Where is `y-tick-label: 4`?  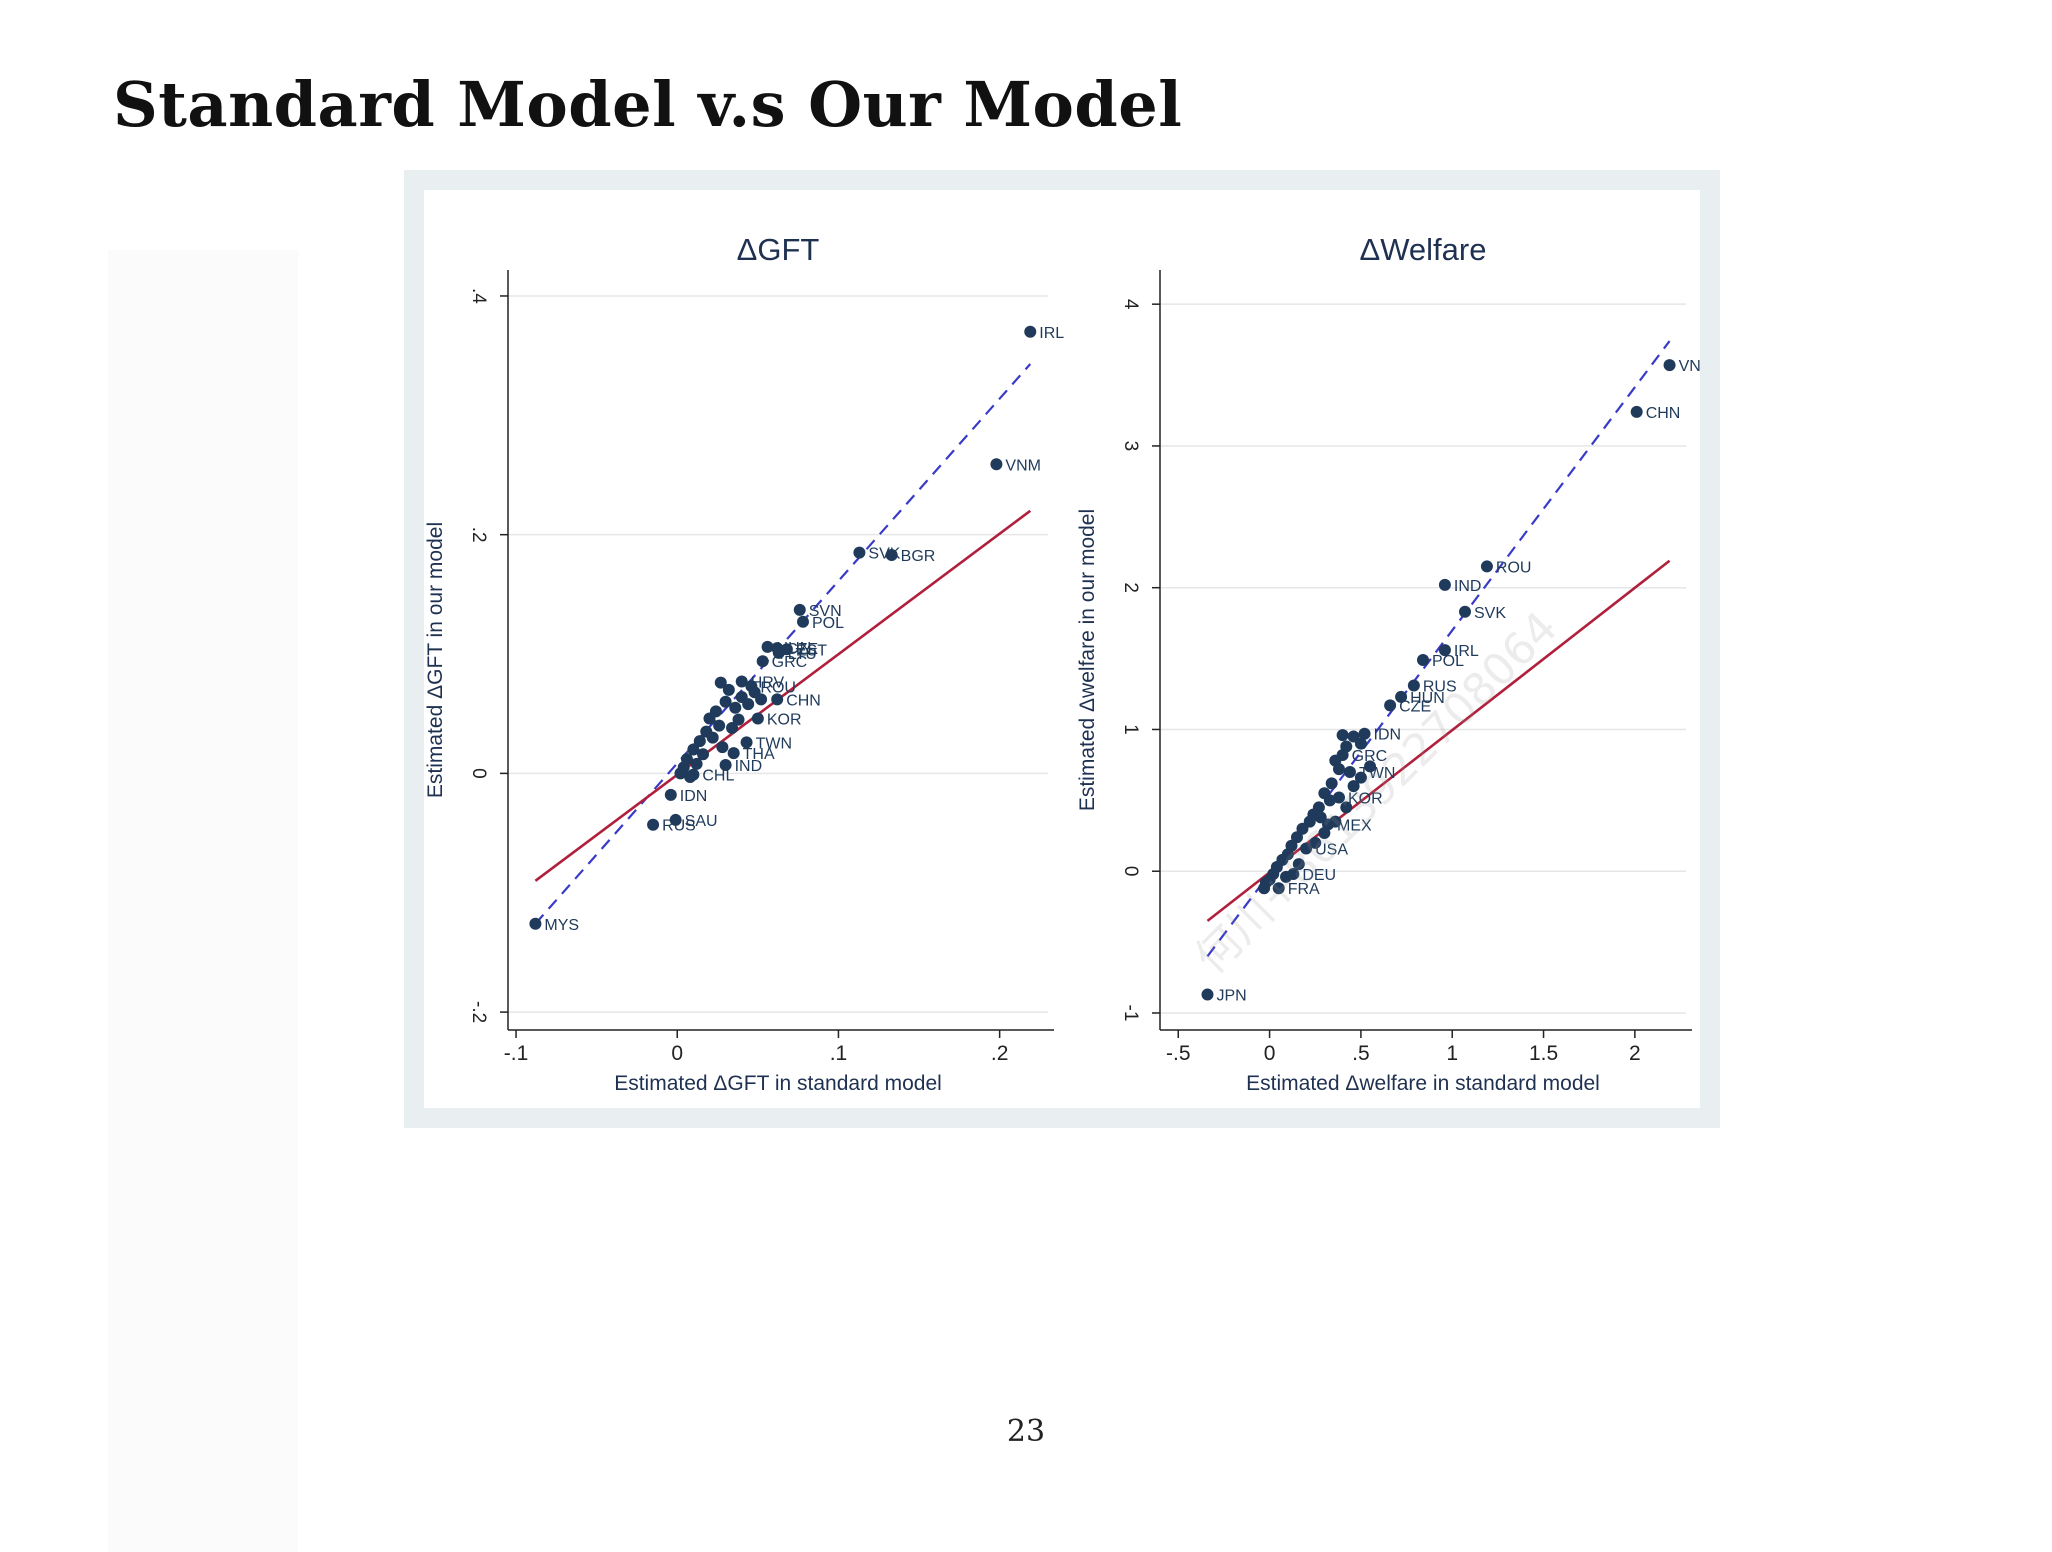 y-tick-label: 4 is located at coordinates (1130, 304).